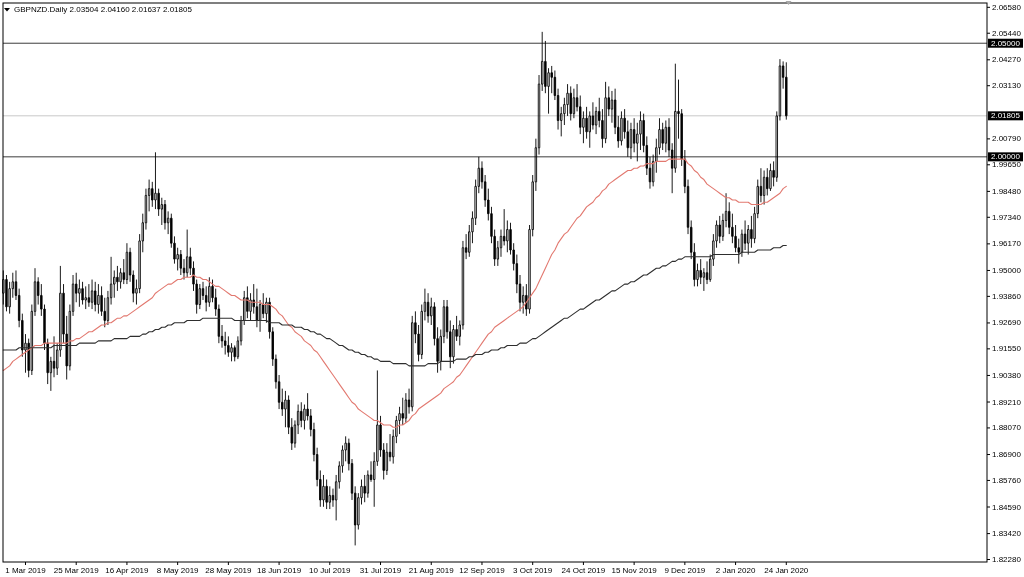 The image size is (1024, 577). Describe the element at coordinates (1007, 507) in the screenshot. I see `y-tick-label: 1.84590` at that location.